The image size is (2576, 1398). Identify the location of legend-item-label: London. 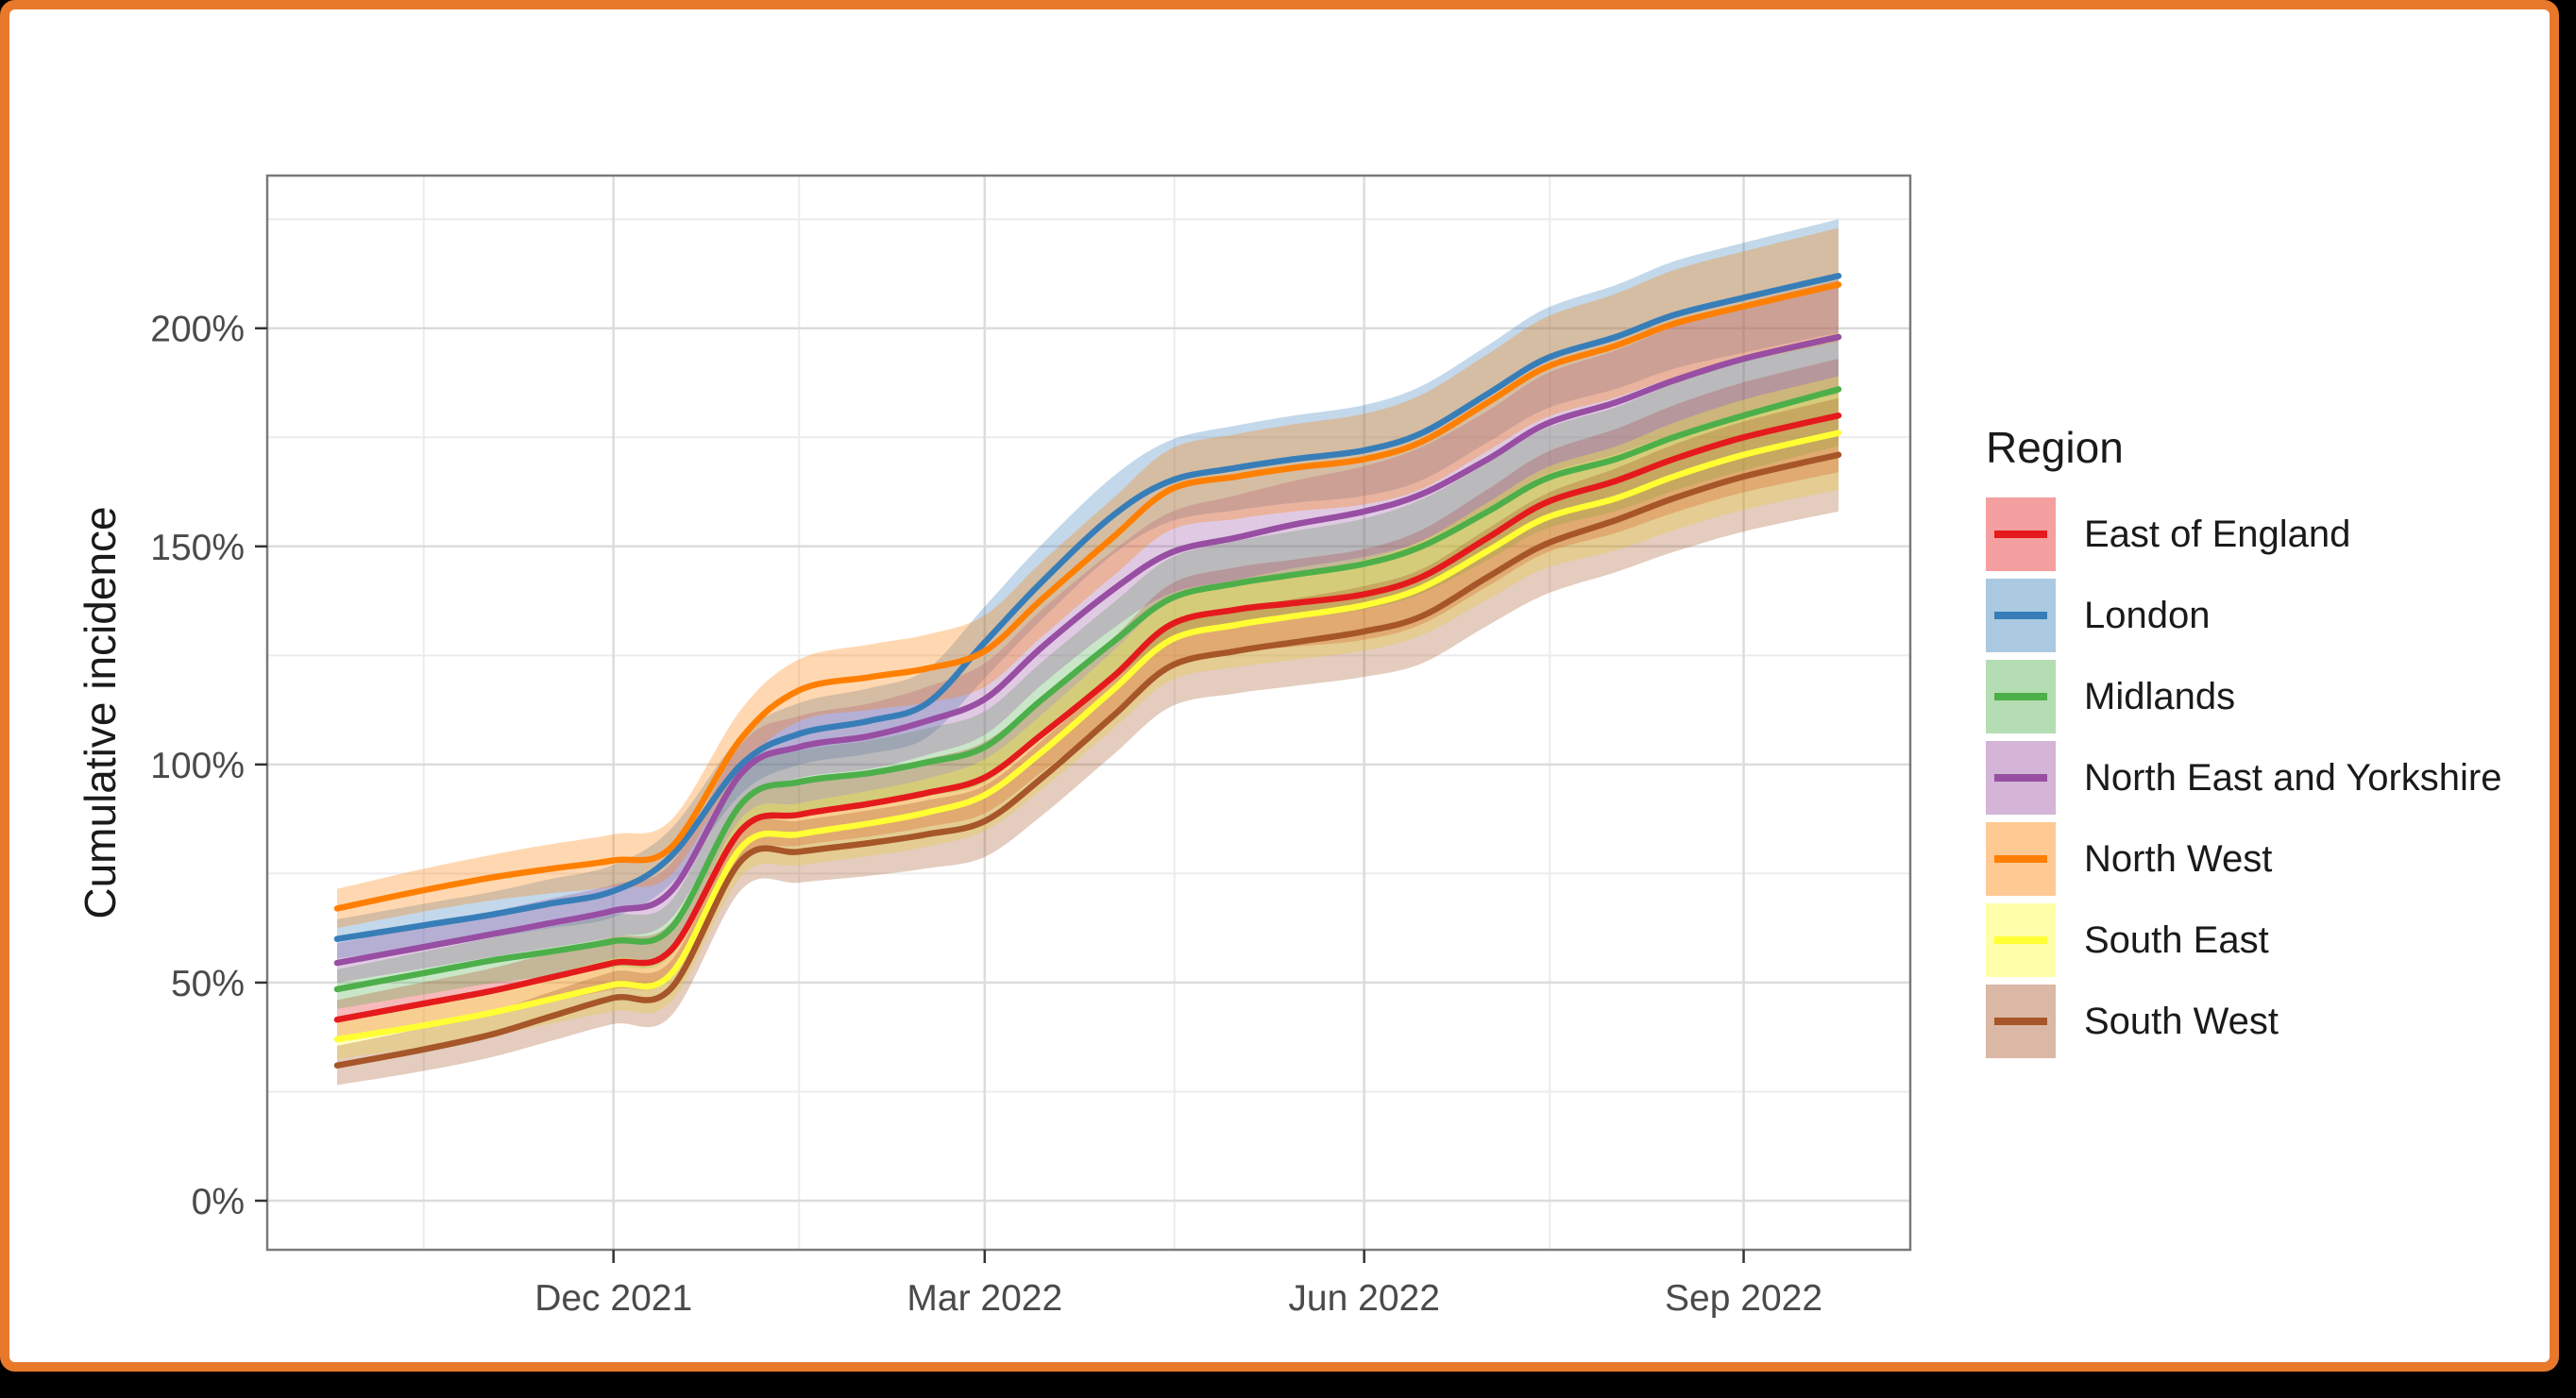
(2147, 615).